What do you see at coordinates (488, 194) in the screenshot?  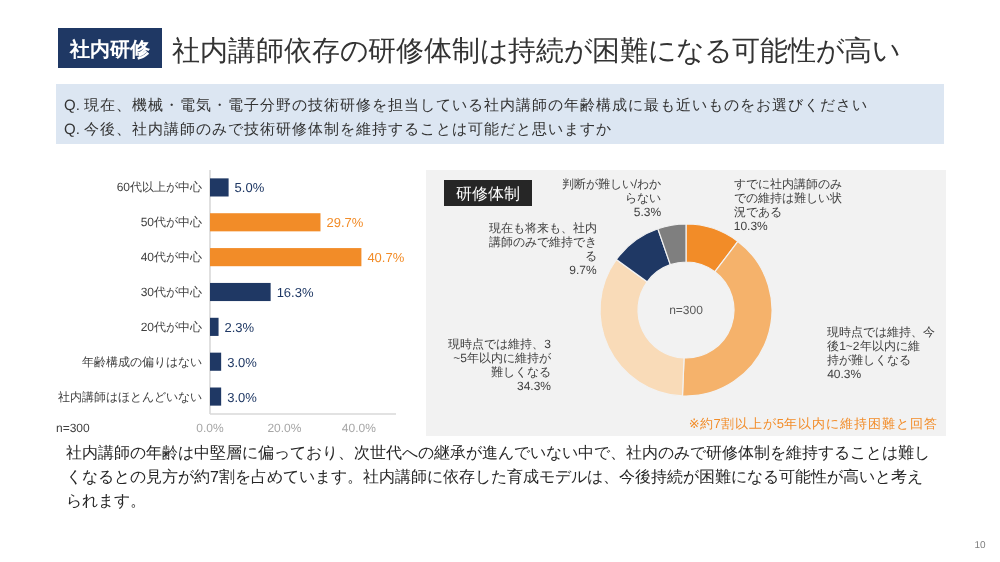 I see `chart-title: 研修体制` at bounding box center [488, 194].